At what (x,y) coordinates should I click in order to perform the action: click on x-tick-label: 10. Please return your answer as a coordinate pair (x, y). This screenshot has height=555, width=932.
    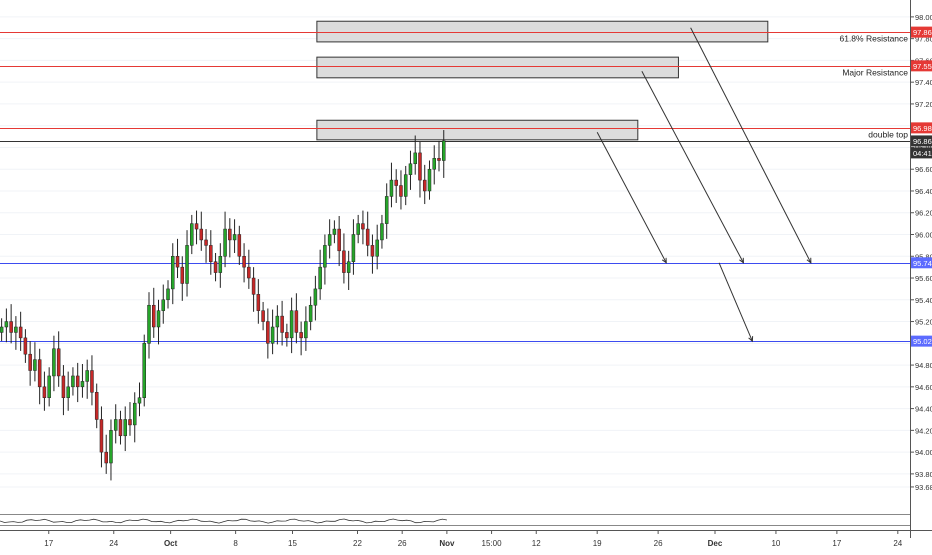
    Looking at the image, I should click on (775, 543).